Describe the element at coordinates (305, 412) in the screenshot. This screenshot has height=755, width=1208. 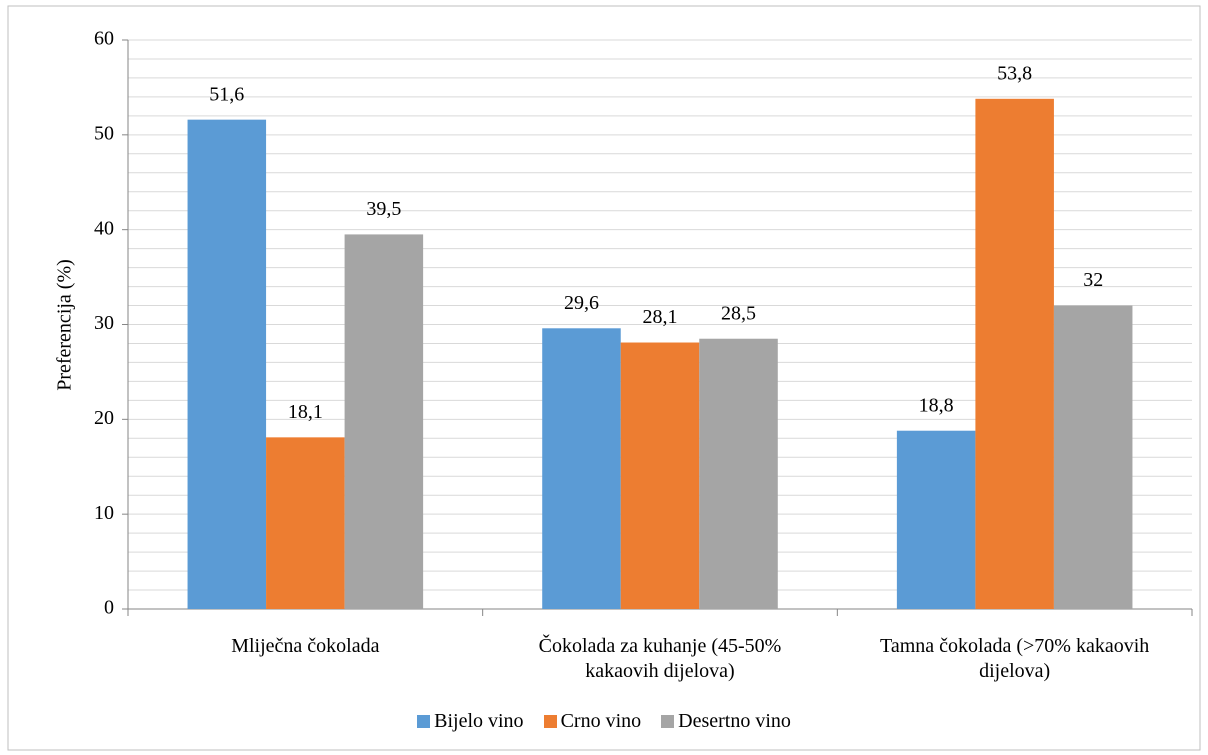
I see `data-label: 18,1` at that location.